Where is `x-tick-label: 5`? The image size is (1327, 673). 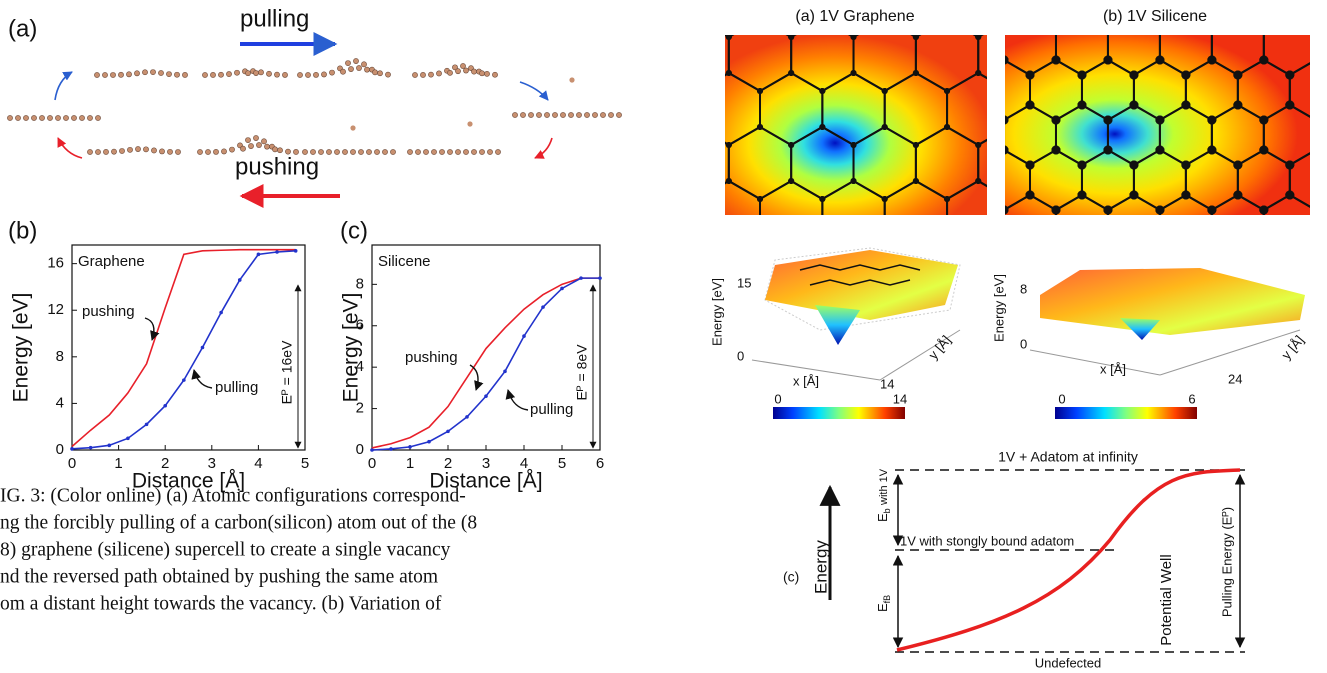 x-tick-label: 5 is located at coordinates (562, 463).